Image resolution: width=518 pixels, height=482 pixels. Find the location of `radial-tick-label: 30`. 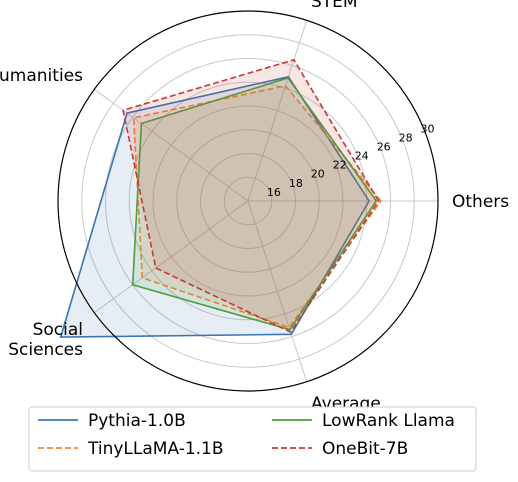

radial-tick-label: 30 is located at coordinates (428, 128).